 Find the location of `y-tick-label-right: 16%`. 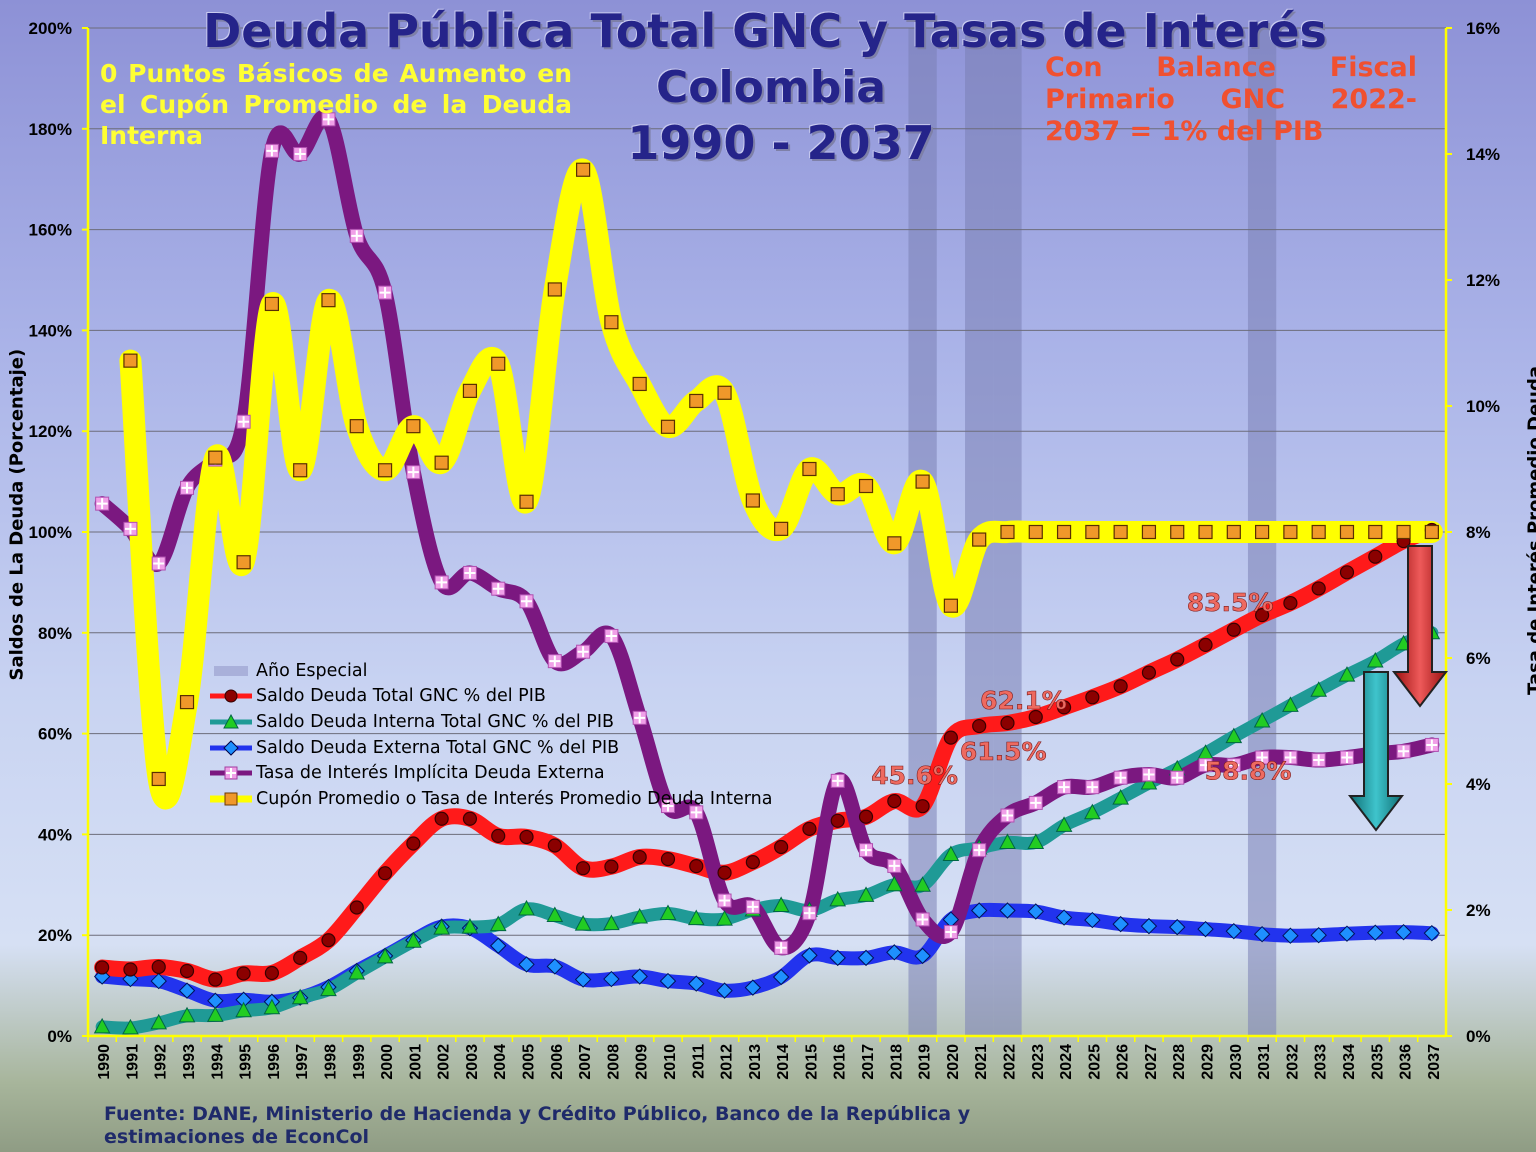

y-tick-label-right: 16% is located at coordinates (1483, 28).